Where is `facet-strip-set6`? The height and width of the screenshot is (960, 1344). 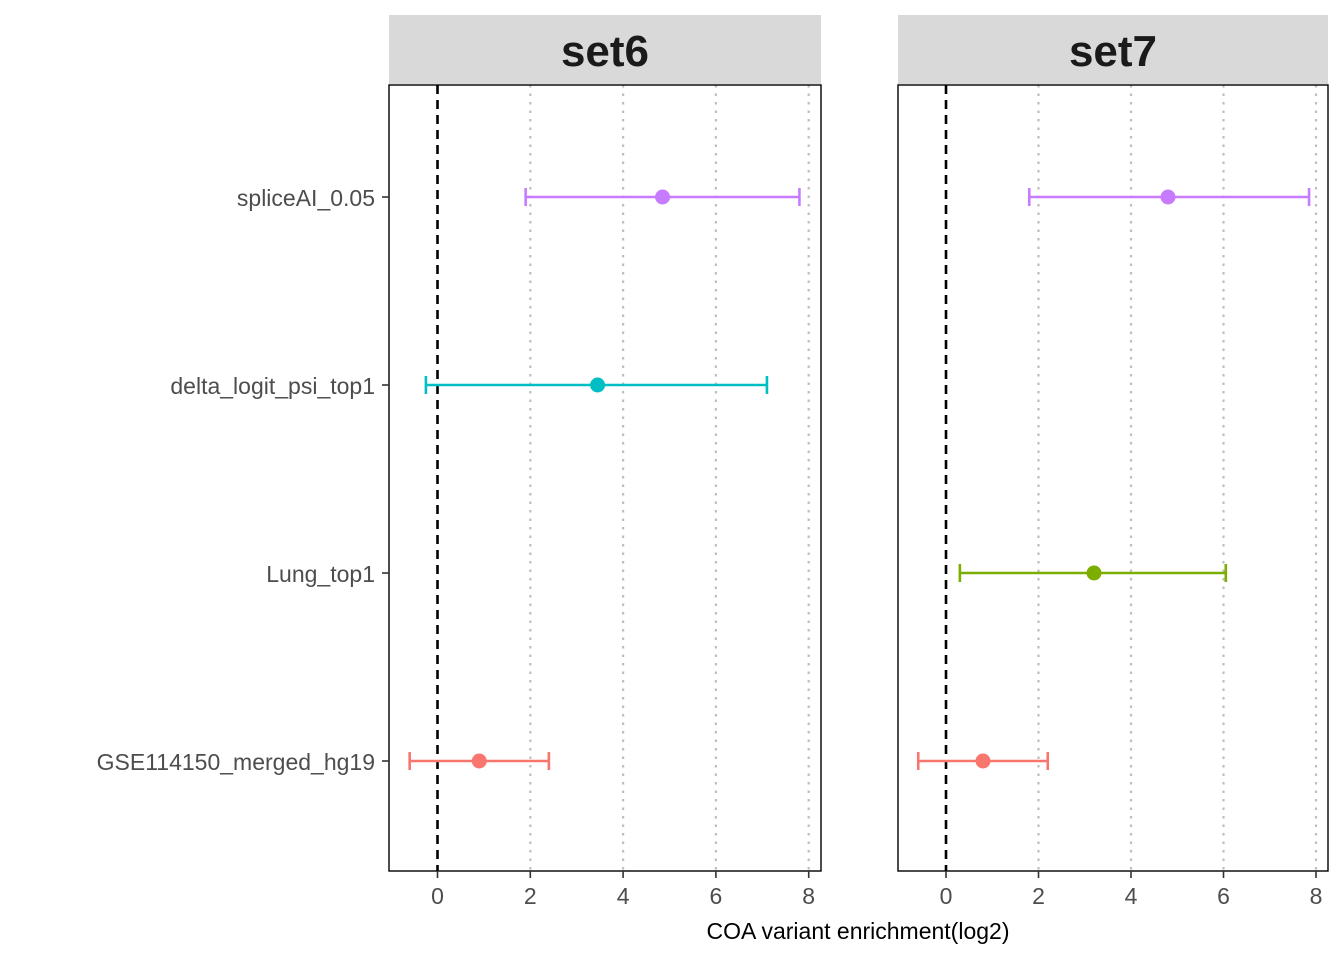
facet-strip-set6 is located at coordinates (605, 49).